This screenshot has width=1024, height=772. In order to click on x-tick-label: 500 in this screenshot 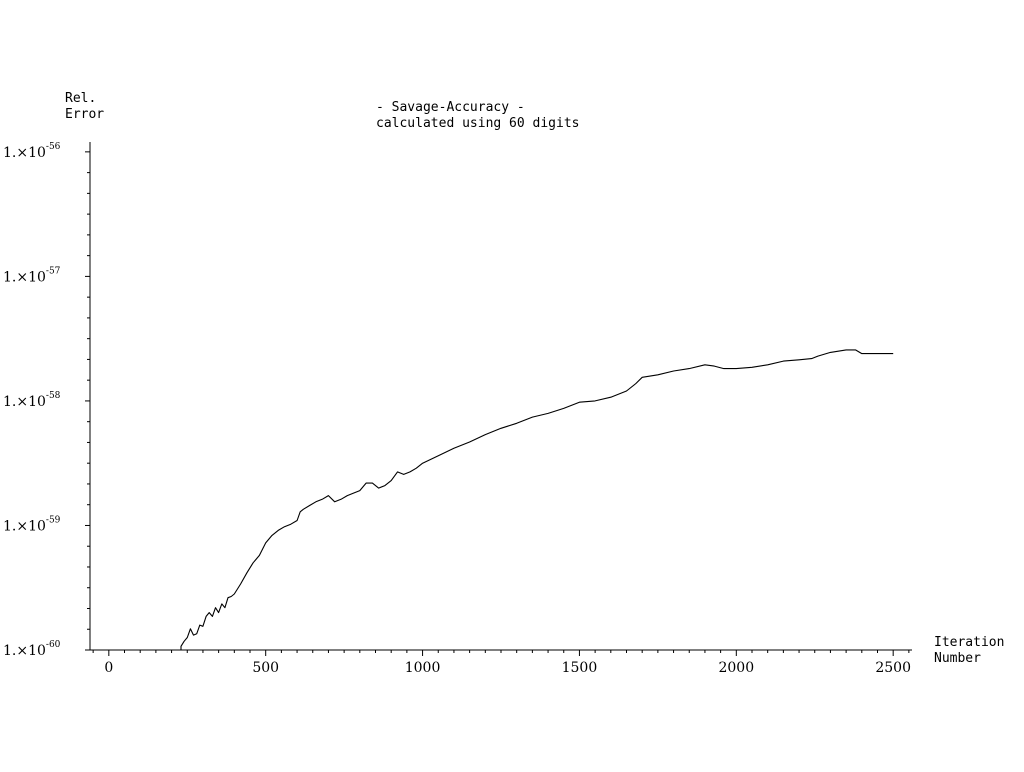, I will do `click(265, 668)`.